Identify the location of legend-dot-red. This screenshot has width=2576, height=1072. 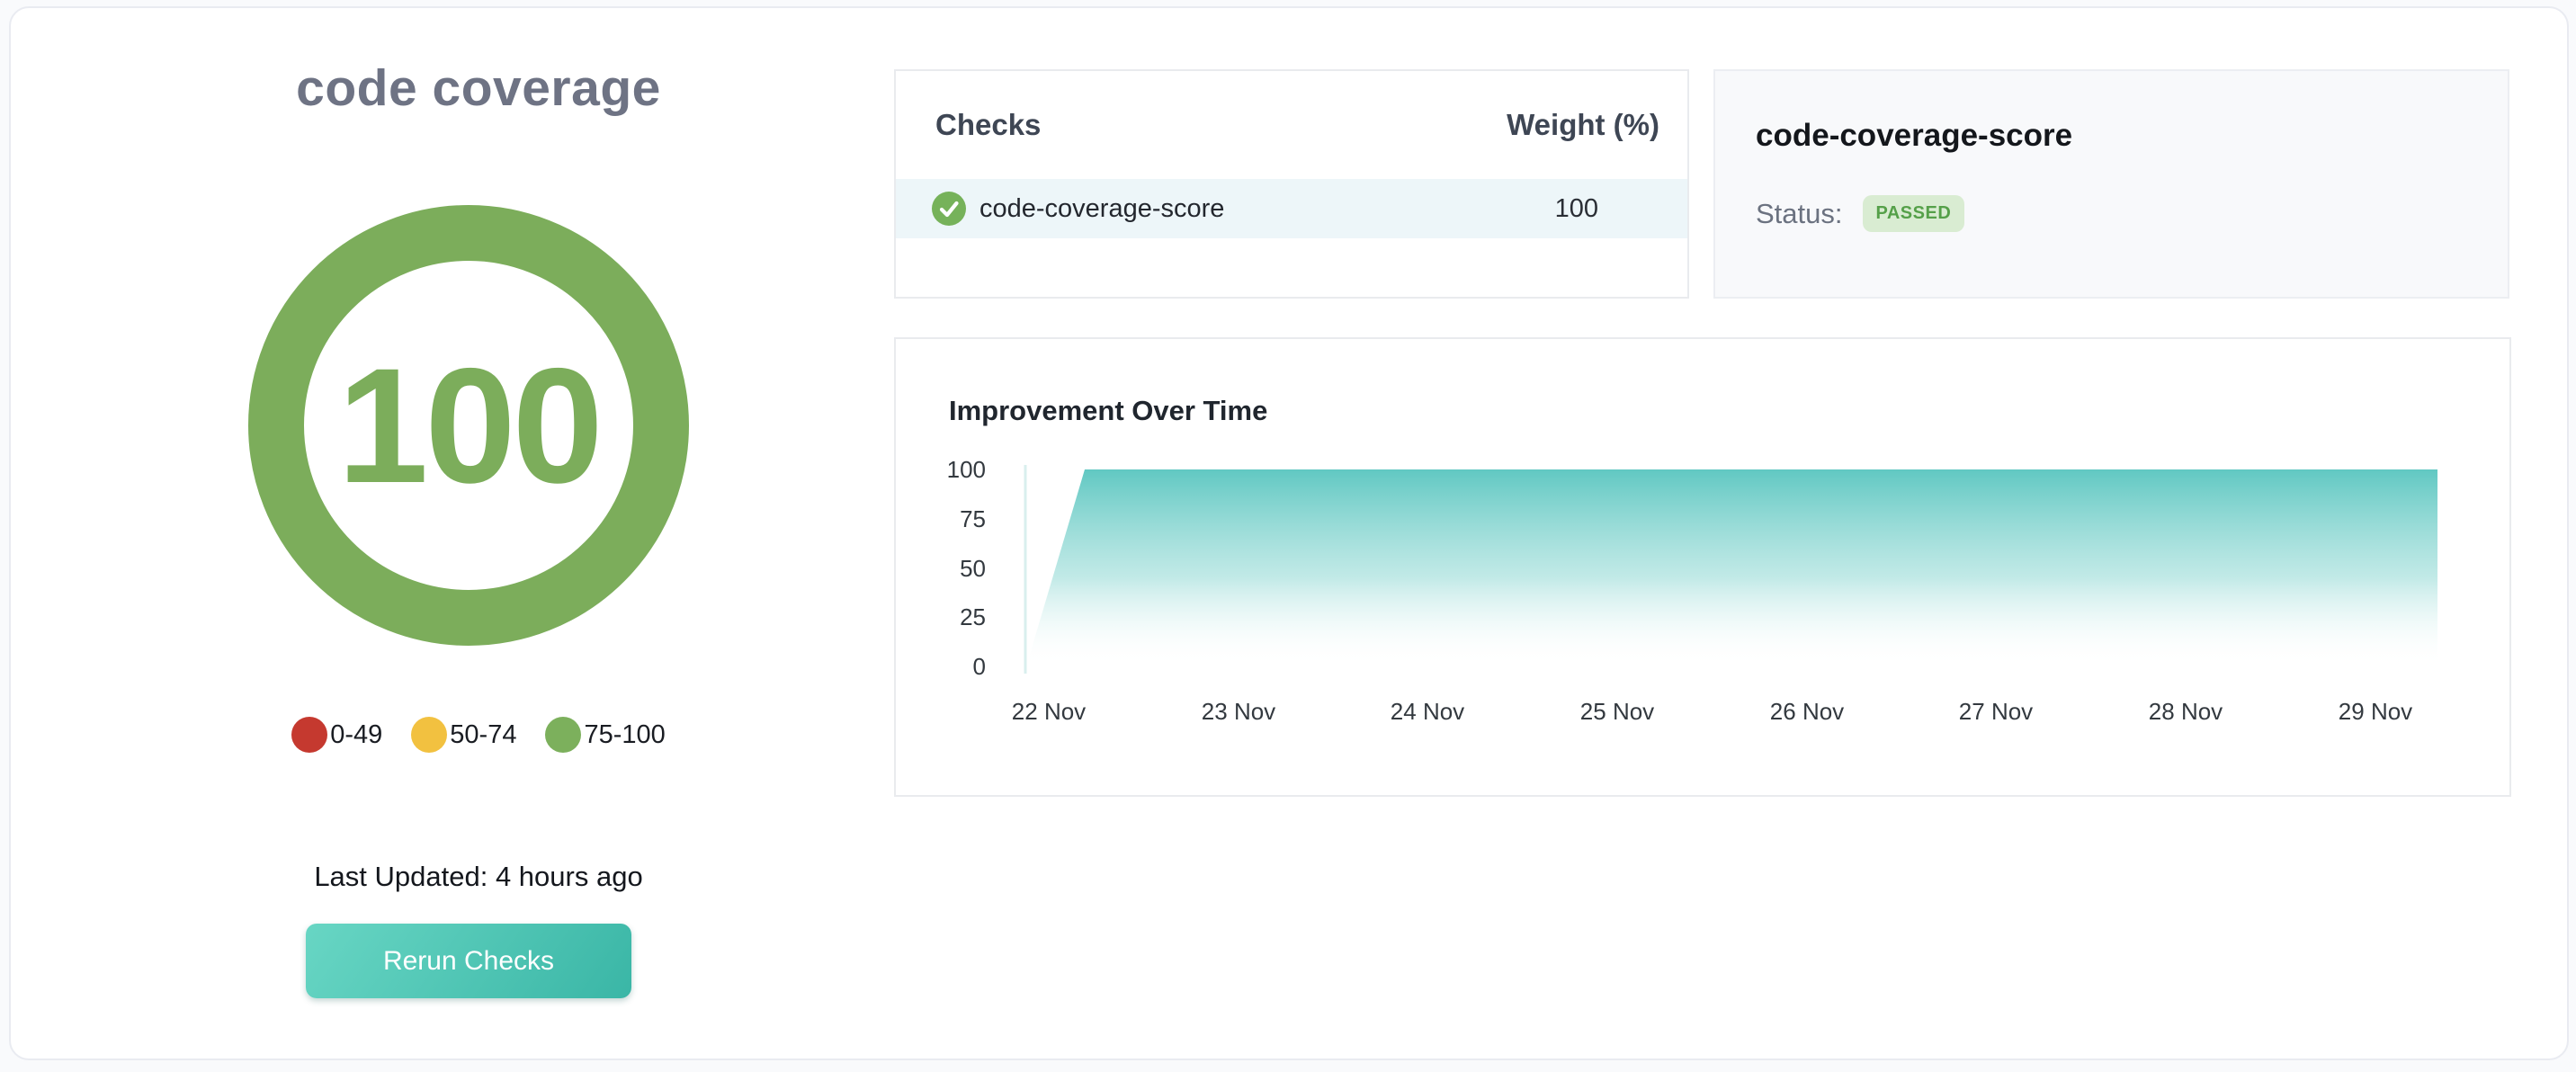
(309, 735).